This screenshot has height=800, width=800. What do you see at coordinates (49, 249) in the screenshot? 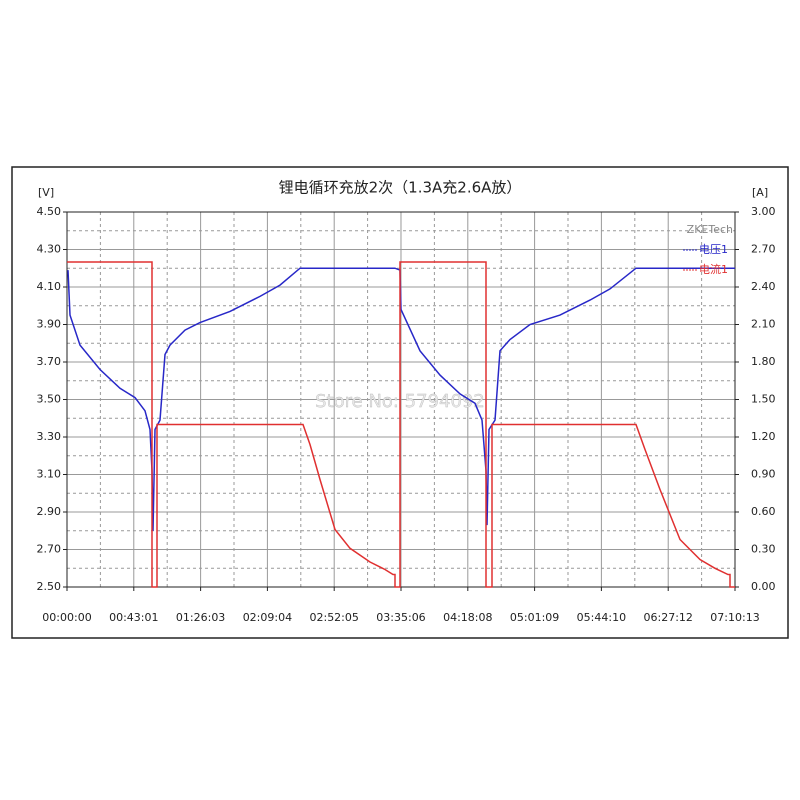
I see `y-tick-label: 4.30` at bounding box center [49, 249].